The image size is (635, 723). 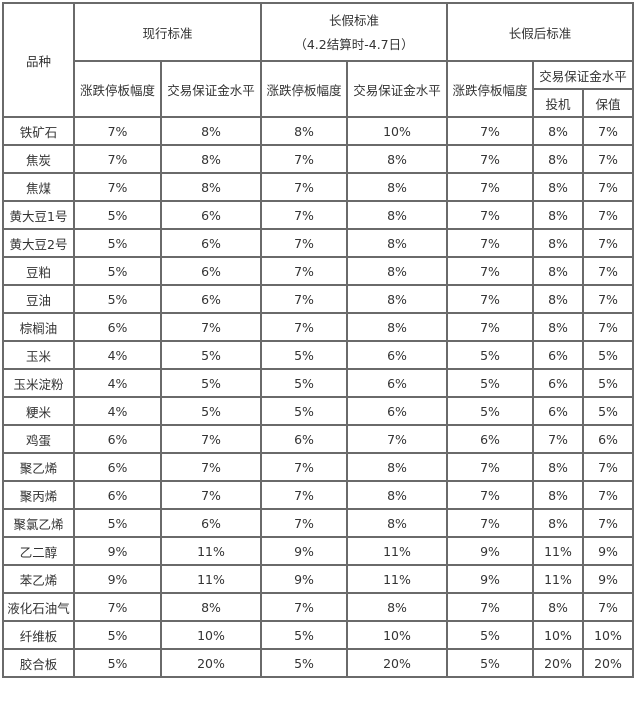 I want to click on cell-current-margin: 20%, so click(x=211, y=663).